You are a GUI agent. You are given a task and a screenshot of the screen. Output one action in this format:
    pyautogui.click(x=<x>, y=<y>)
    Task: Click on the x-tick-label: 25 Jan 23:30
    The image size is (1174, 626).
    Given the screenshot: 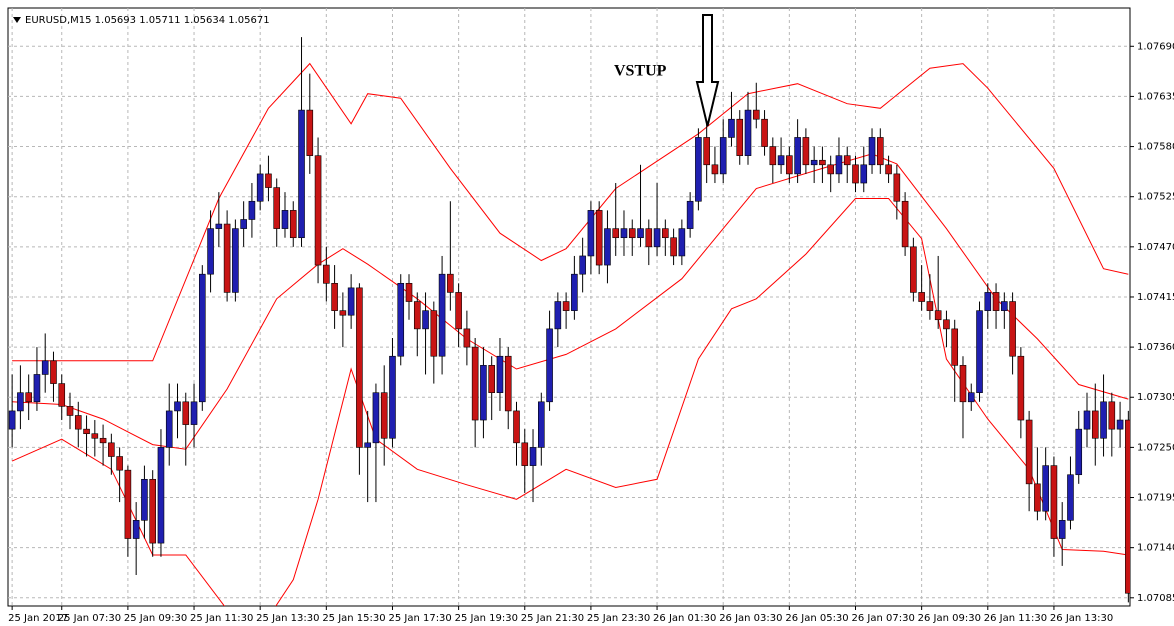 What is the action you would take?
    pyautogui.click(x=618, y=618)
    